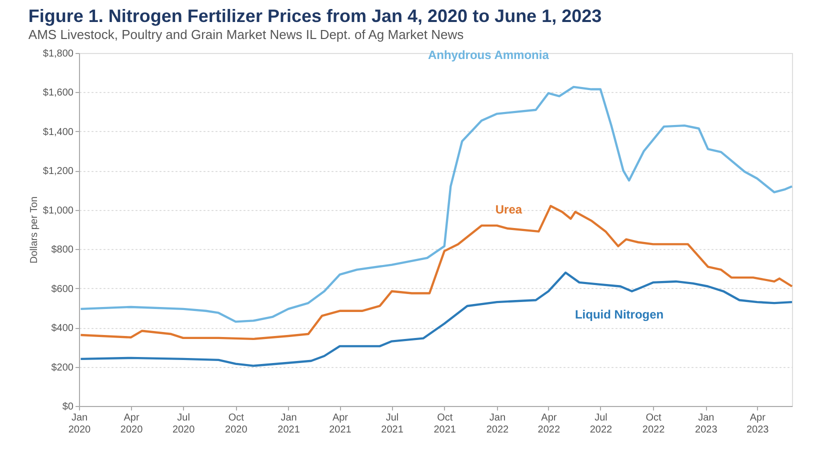 The width and height of the screenshot is (834, 463). I want to click on y-tick-label: $1,400, so click(58, 132).